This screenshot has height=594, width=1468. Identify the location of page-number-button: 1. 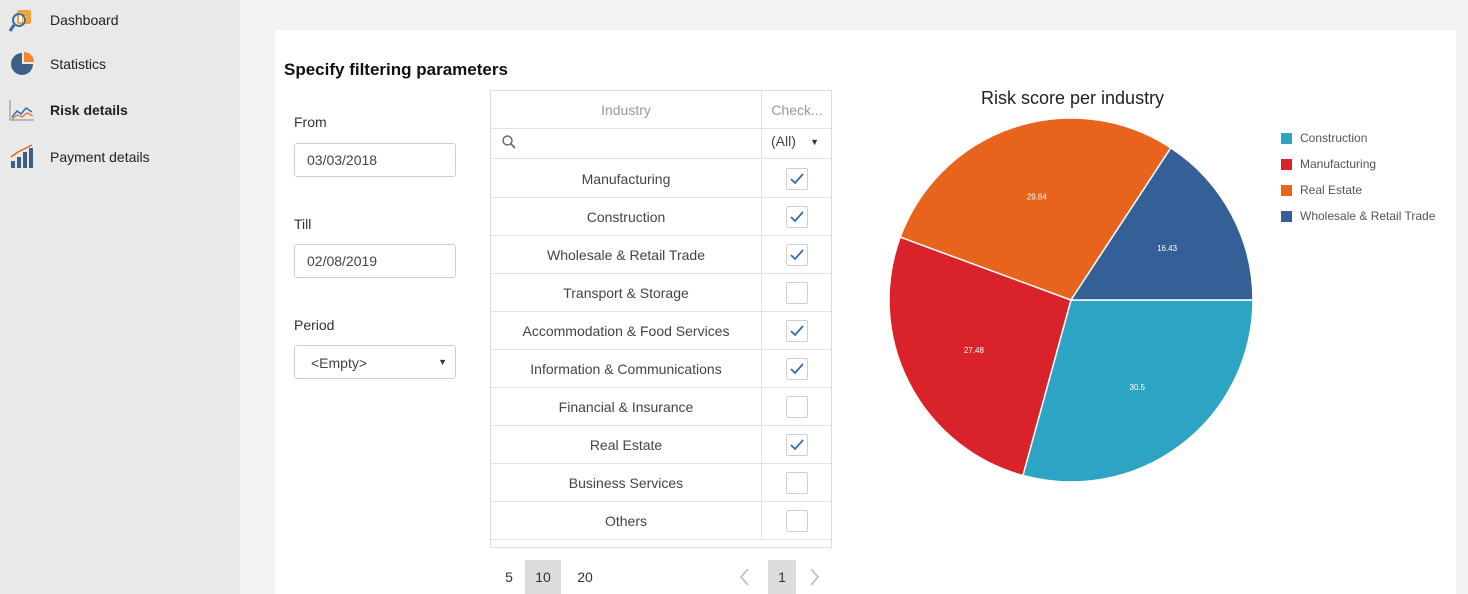
(782, 577).